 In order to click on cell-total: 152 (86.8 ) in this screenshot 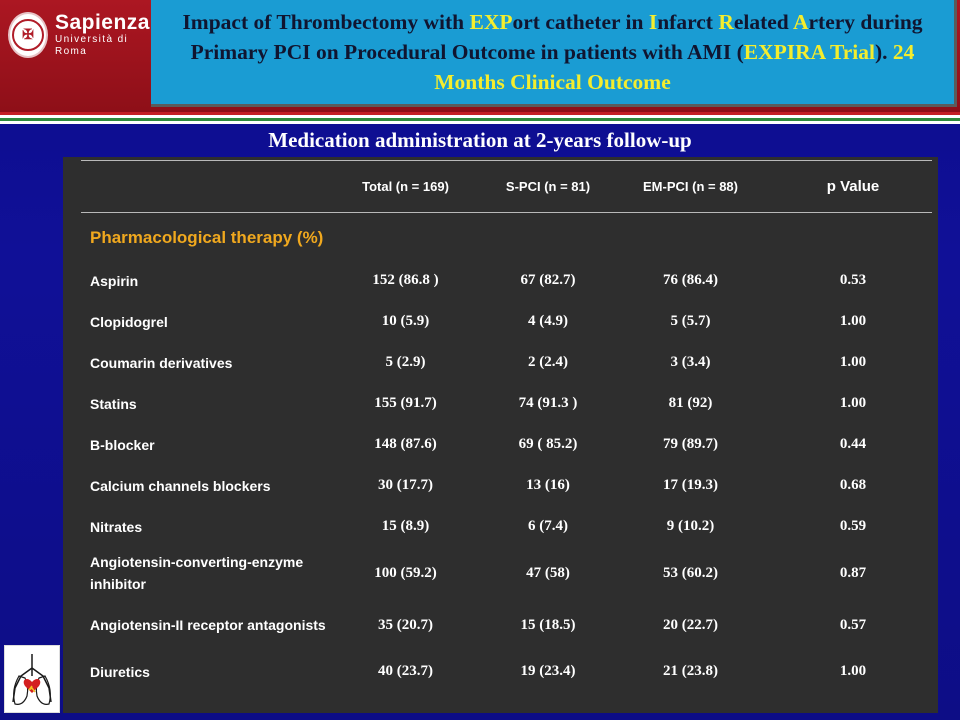, I will do `click(405, 280)`.